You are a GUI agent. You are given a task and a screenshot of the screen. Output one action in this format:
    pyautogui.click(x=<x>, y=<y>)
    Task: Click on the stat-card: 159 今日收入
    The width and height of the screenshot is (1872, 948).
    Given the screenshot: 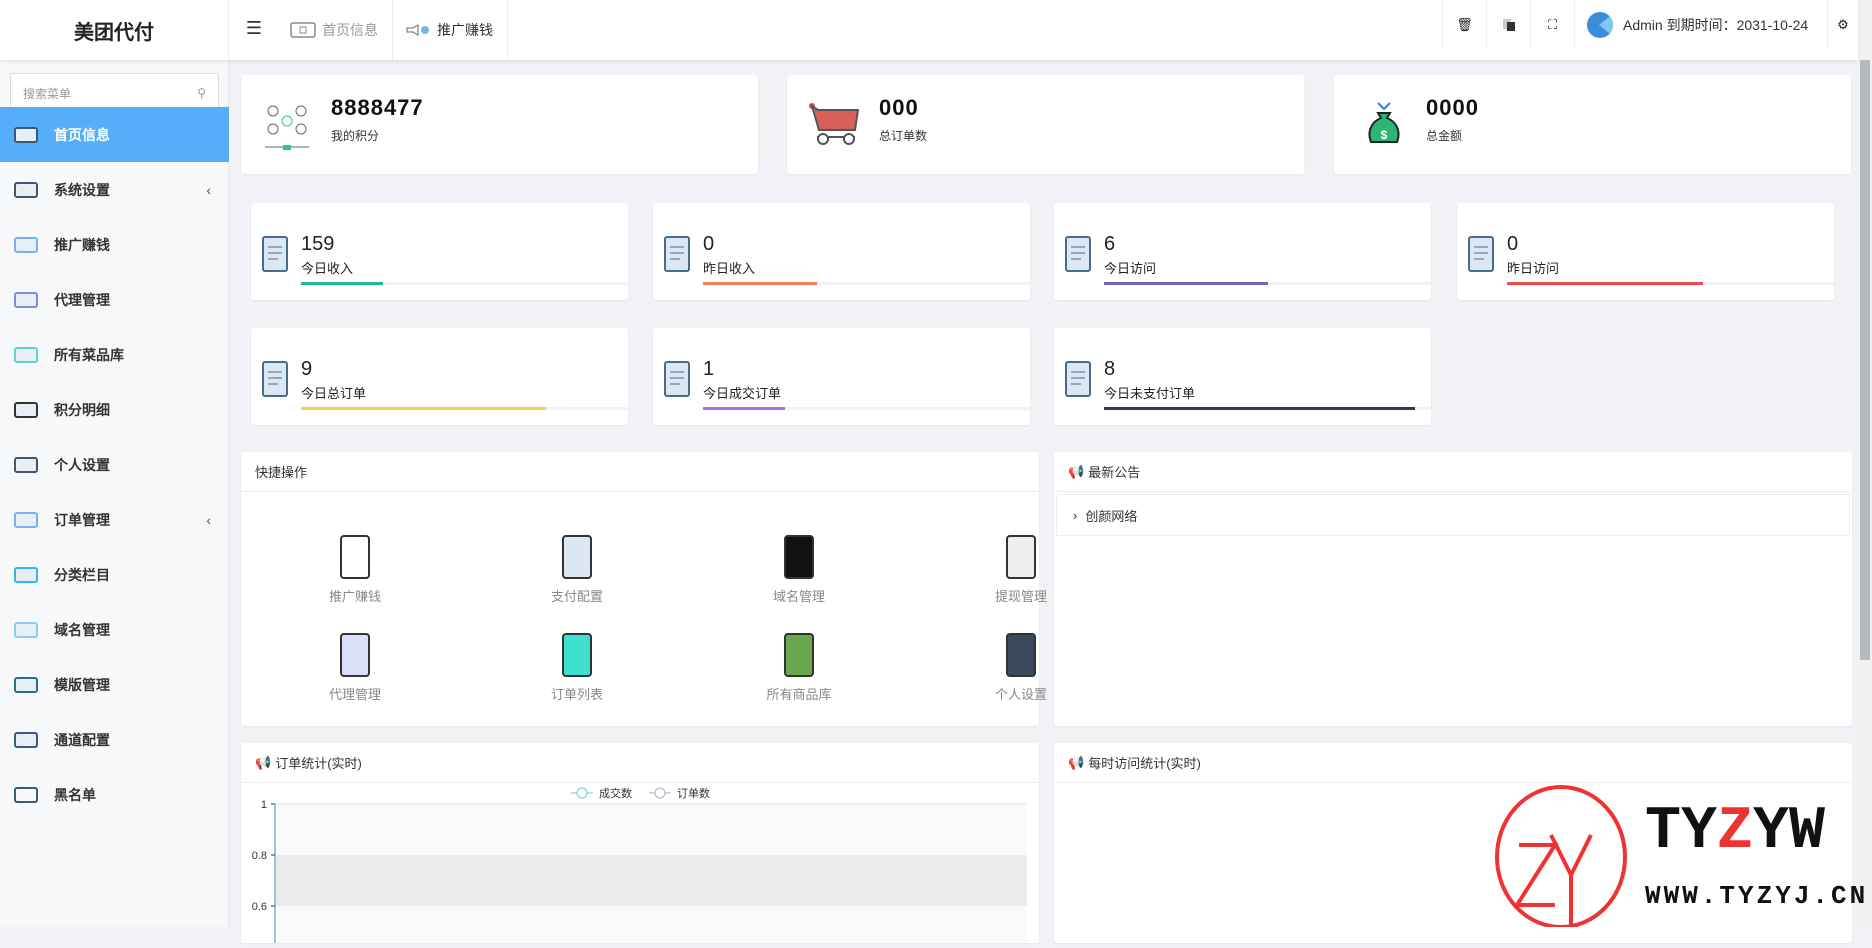 What is the action you would take?
    pyautogui.click(x=439, y=251)
    